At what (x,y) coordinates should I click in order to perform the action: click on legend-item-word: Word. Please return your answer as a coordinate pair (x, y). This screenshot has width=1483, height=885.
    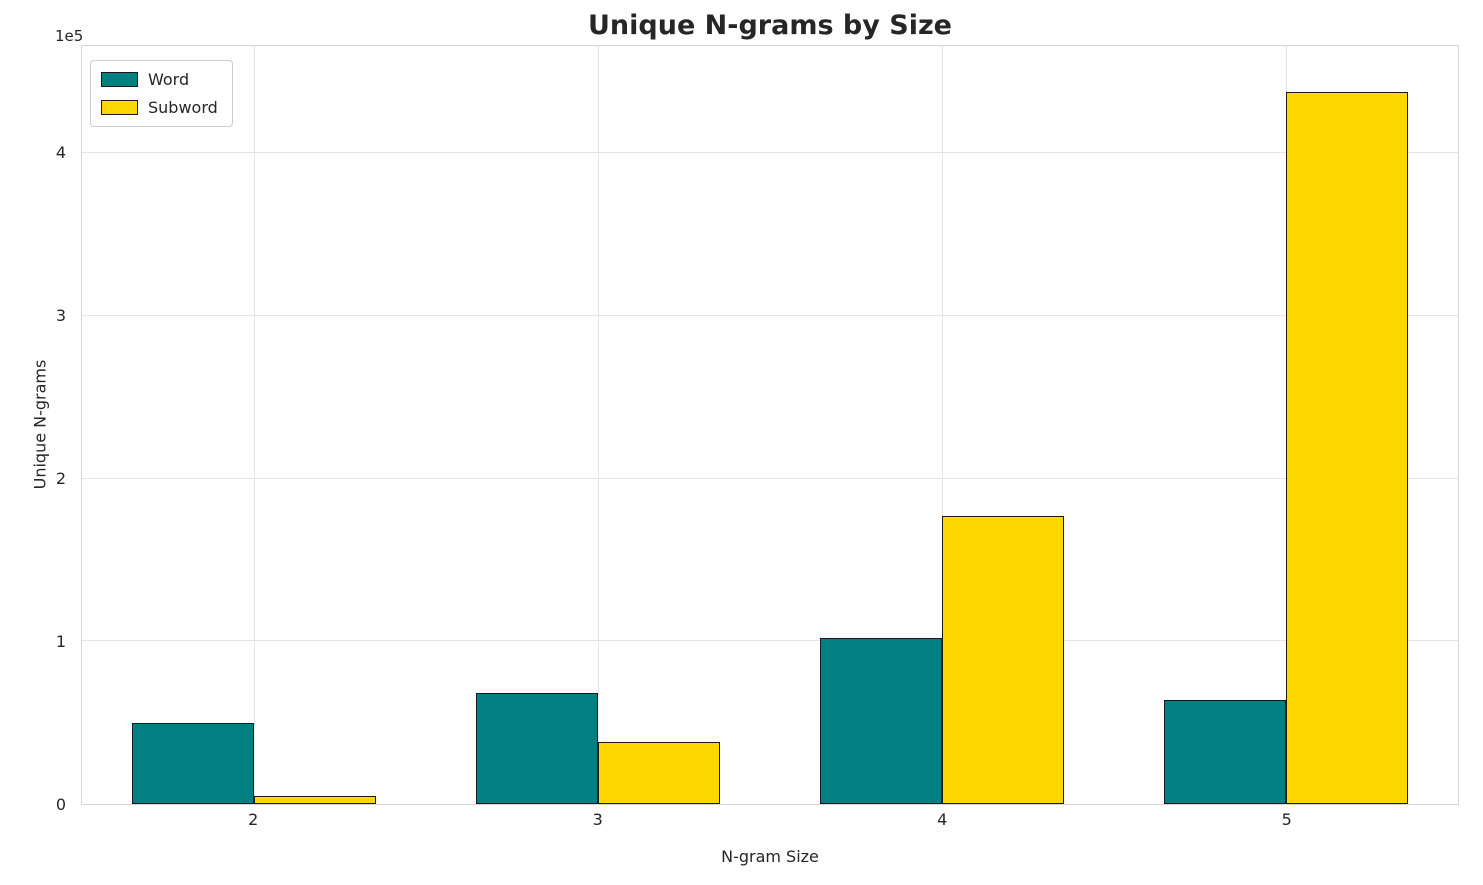
    Looking at the image, I should click on (159, 79).